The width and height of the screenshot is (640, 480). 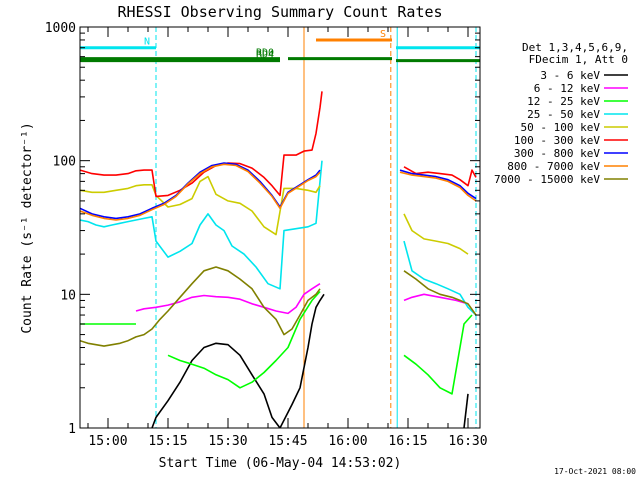 I want to click on y-axis-label: Count Rate (s⁻¹ detector⁻¹), so click(x=27, y=227).